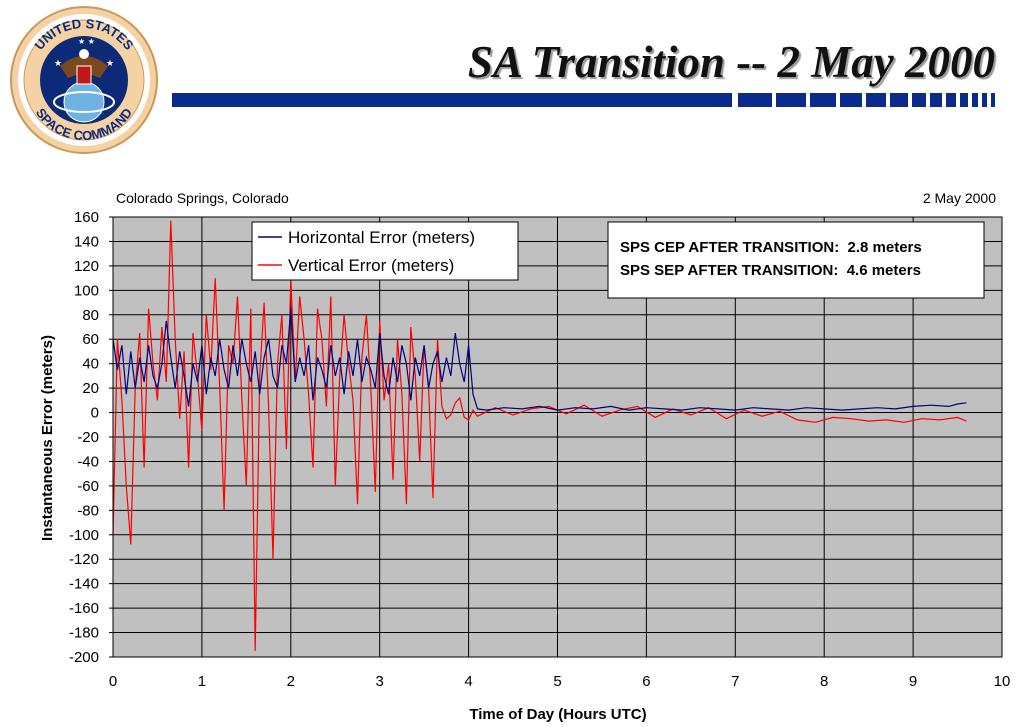 The image size is (1023, 727). I want to click on chart-location-label: Colorado Springs, Colorado, so click(202, 198).